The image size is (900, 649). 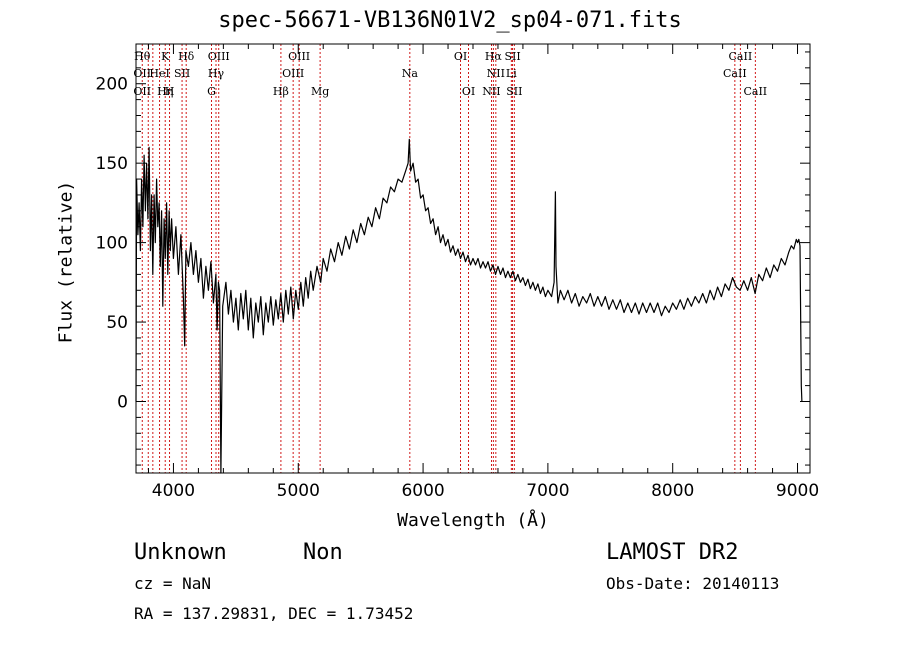 What do you see at coordinates (173, 491) in the screenshot?
I see `x-tick-label: 4000` at bounding box center [173, 491].